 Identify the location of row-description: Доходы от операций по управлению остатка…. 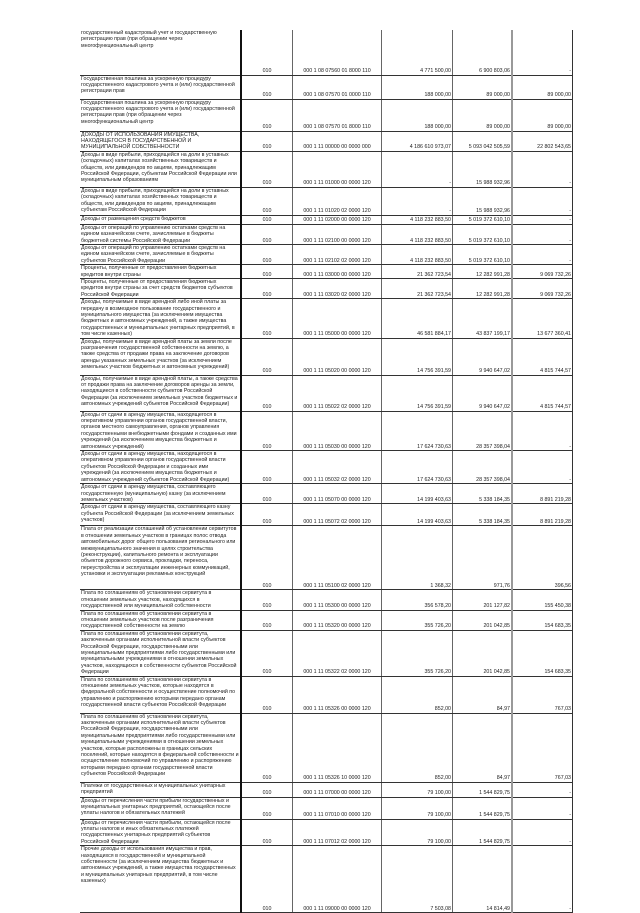
(161, 255).